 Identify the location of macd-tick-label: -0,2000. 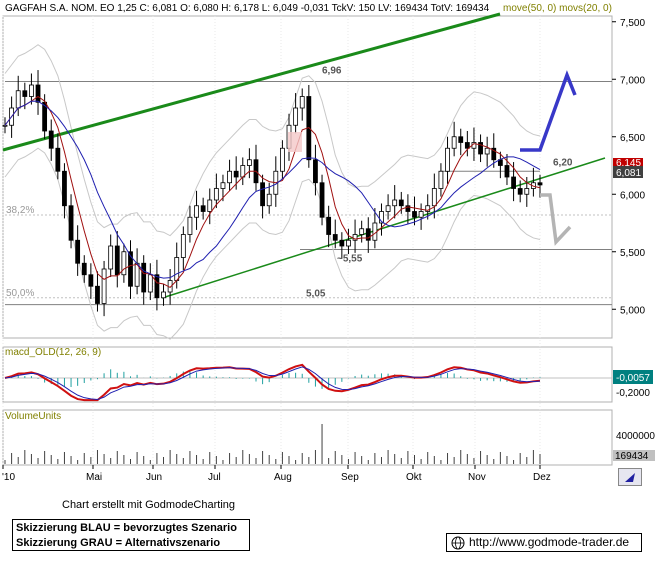
(633, 393).